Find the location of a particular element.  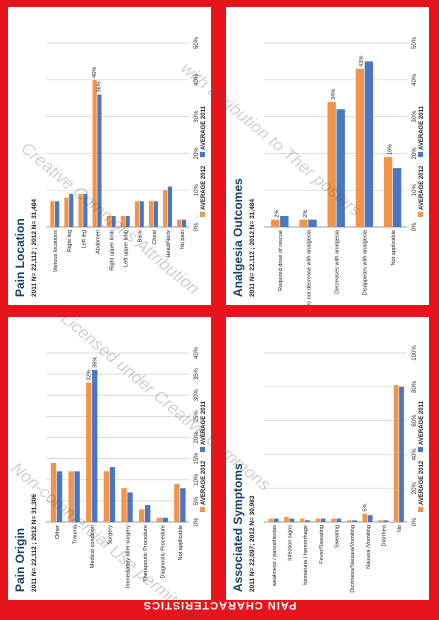

associated-symptoms-data-label: 5% is located at coordinates (365, 507).